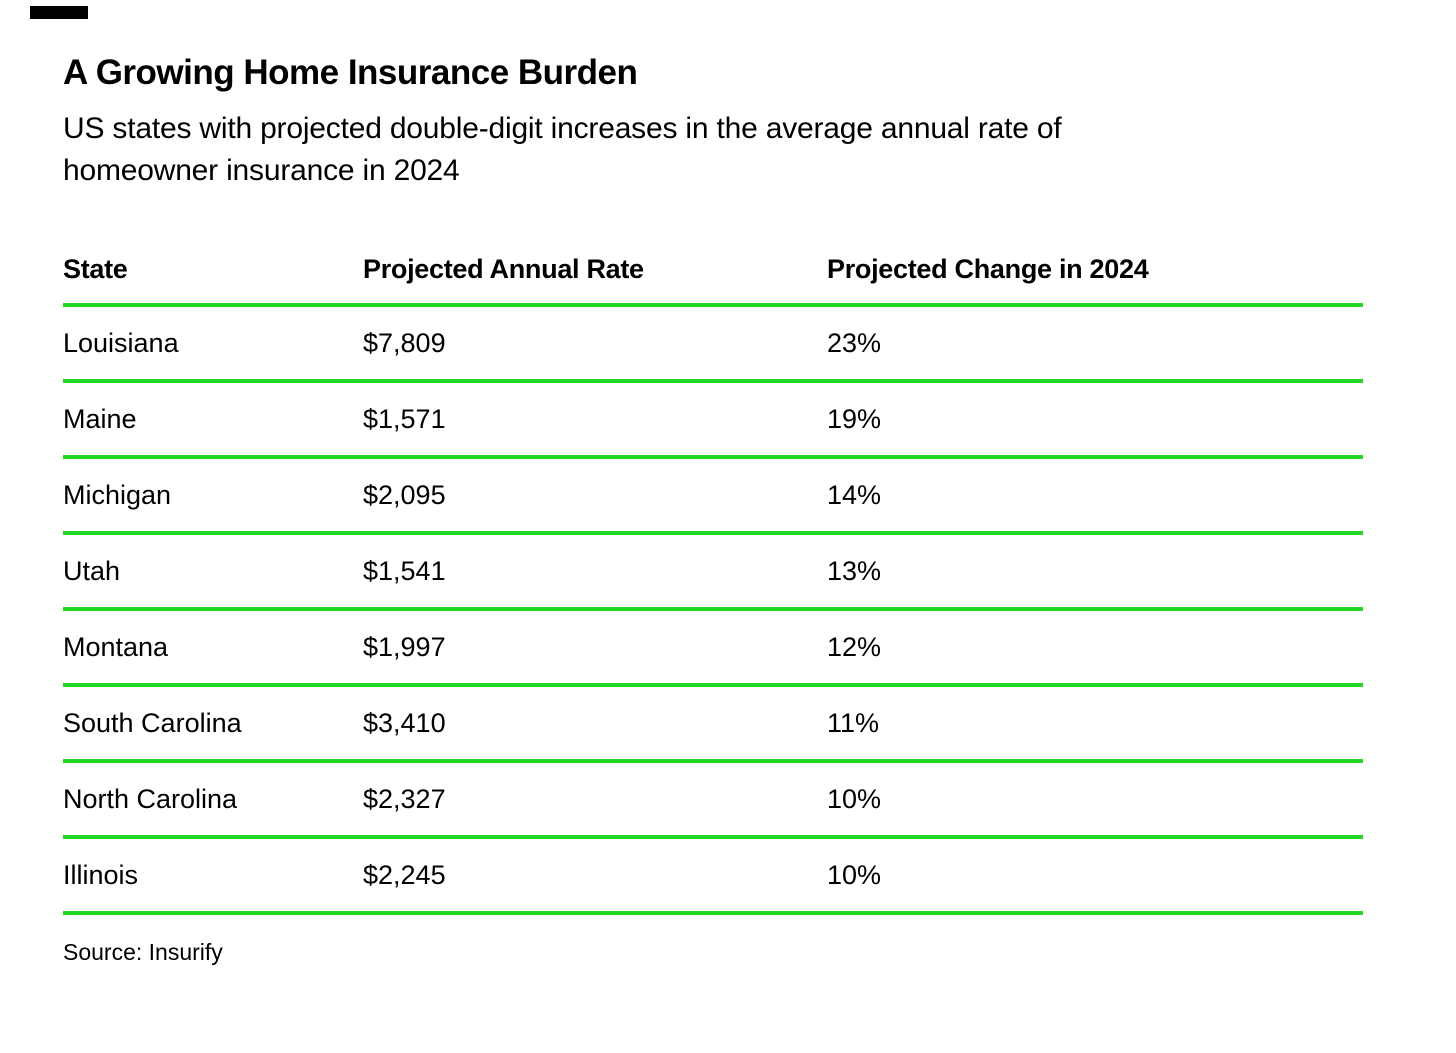  What do you see at coordinates (854, 494) in the screenshot?
I see `change-cell: 14%` at bounding box center [854, 494].